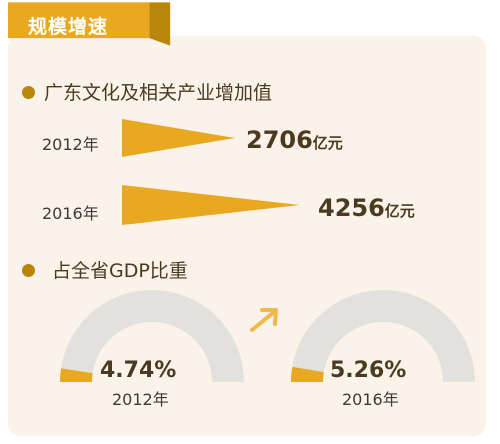 The image size is (500, 444). Describe the element at coordinates (76, 375) in the screenshot. I see `gauge-fill-2012` at that location.